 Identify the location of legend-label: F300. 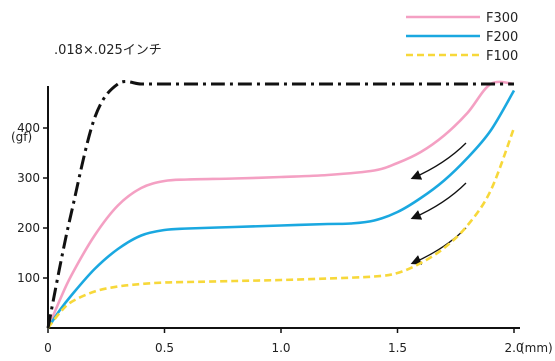
(502, 18).